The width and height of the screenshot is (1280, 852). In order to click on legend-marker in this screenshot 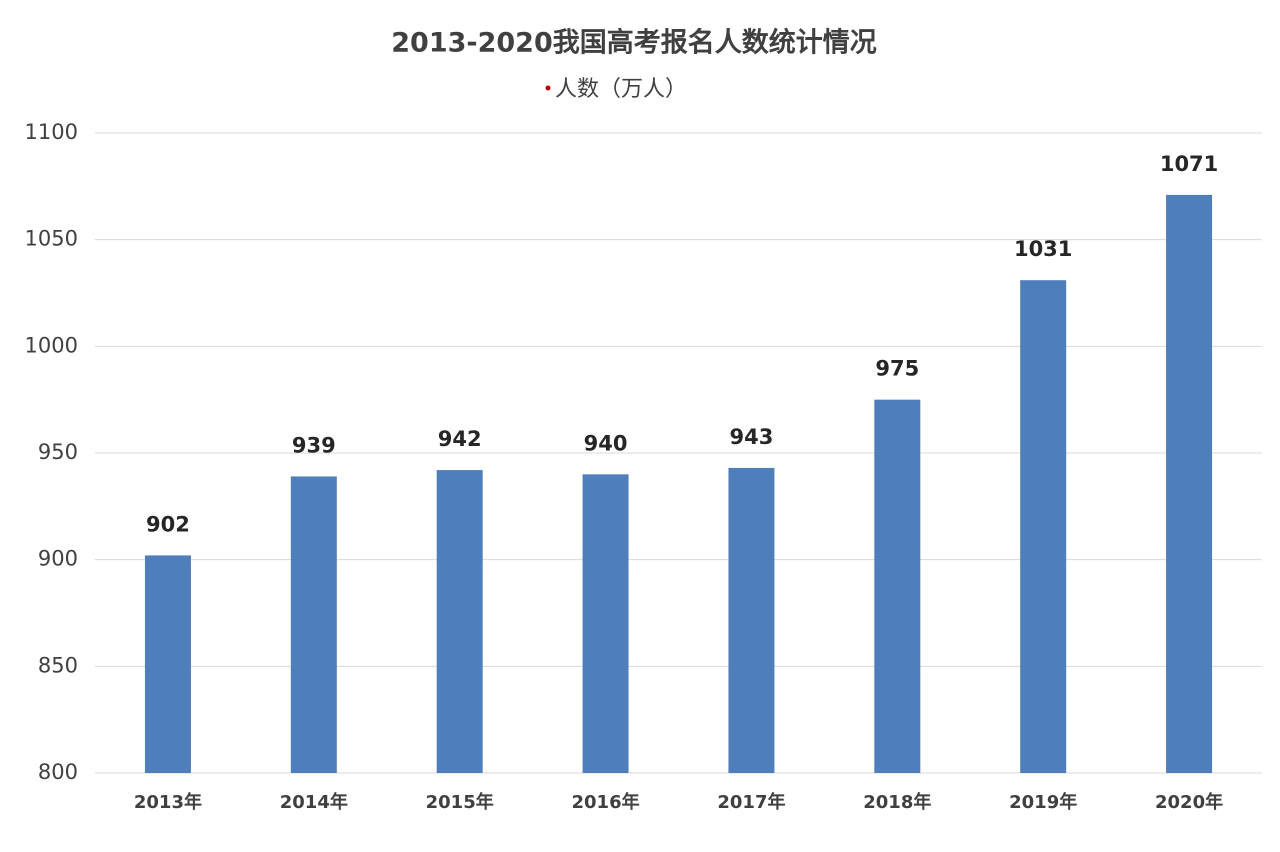, I will do `click(548, 88)`.